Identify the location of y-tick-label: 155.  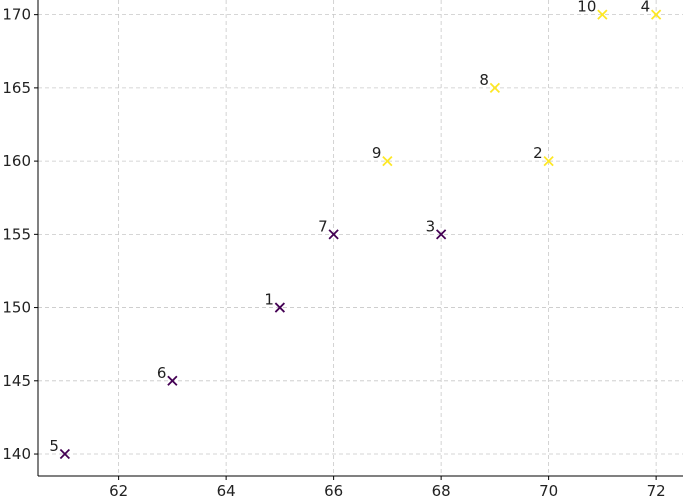
(16, 234).